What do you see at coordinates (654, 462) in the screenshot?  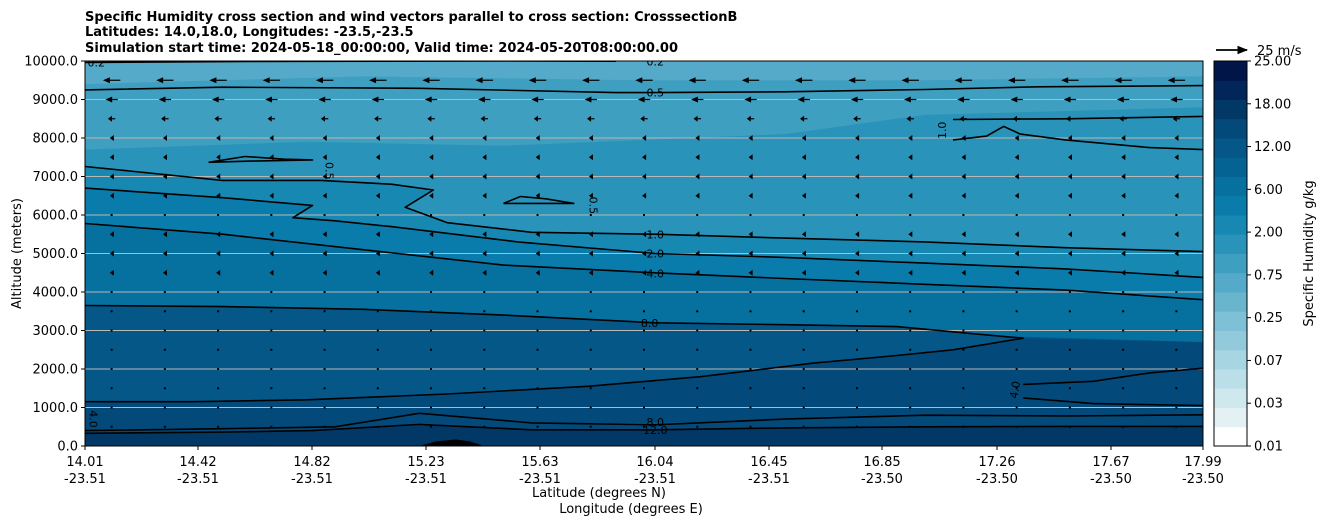 I see `x-tick-label-lat: 16.04` at bounding box center [654, 462].